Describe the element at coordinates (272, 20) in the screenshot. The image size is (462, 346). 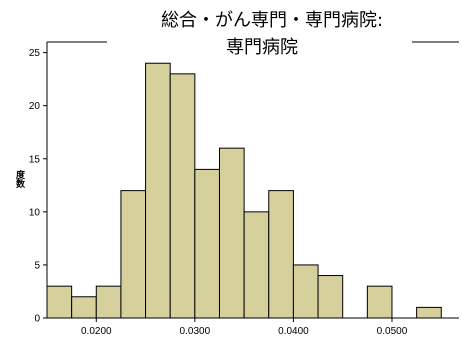
I see `chart-title-line1: 総合・がん専門・専門病院:` at that location.